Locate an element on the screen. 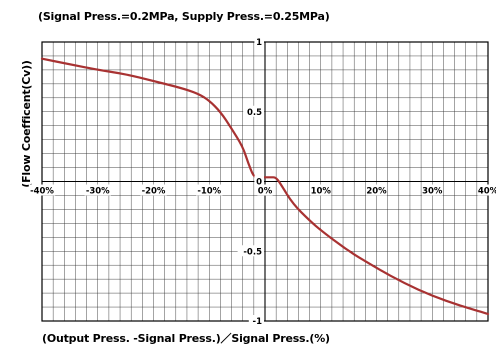 Image resolution: width=496 pixels, height=350 pixels. x-tick-label: 0% is located at coordinates (265, 192).